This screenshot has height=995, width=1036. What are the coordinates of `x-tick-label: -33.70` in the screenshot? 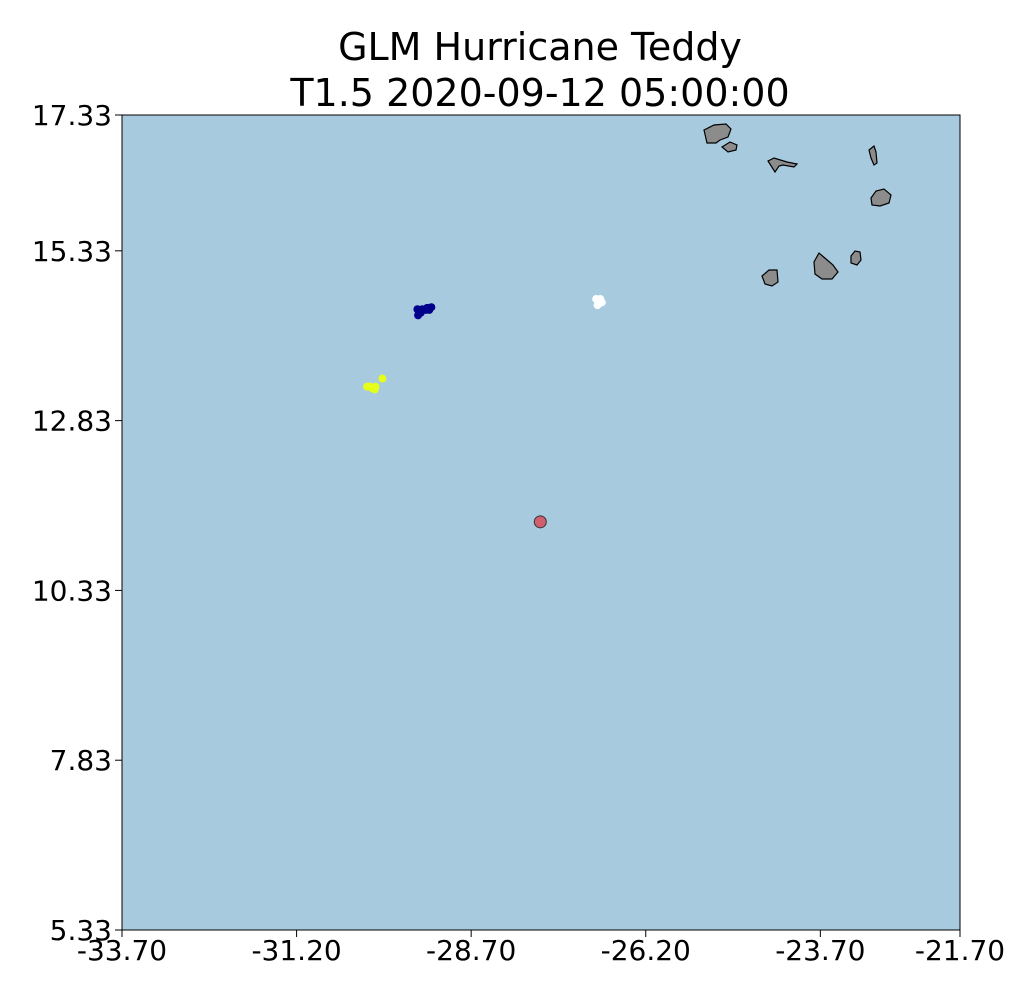 It's located at (122, 950).